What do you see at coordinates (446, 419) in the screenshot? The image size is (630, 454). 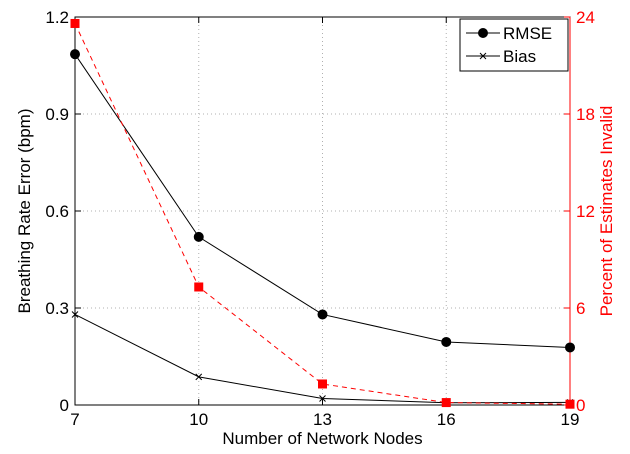 I see `x-tick-label: 16` at bounding box center [446, 419].